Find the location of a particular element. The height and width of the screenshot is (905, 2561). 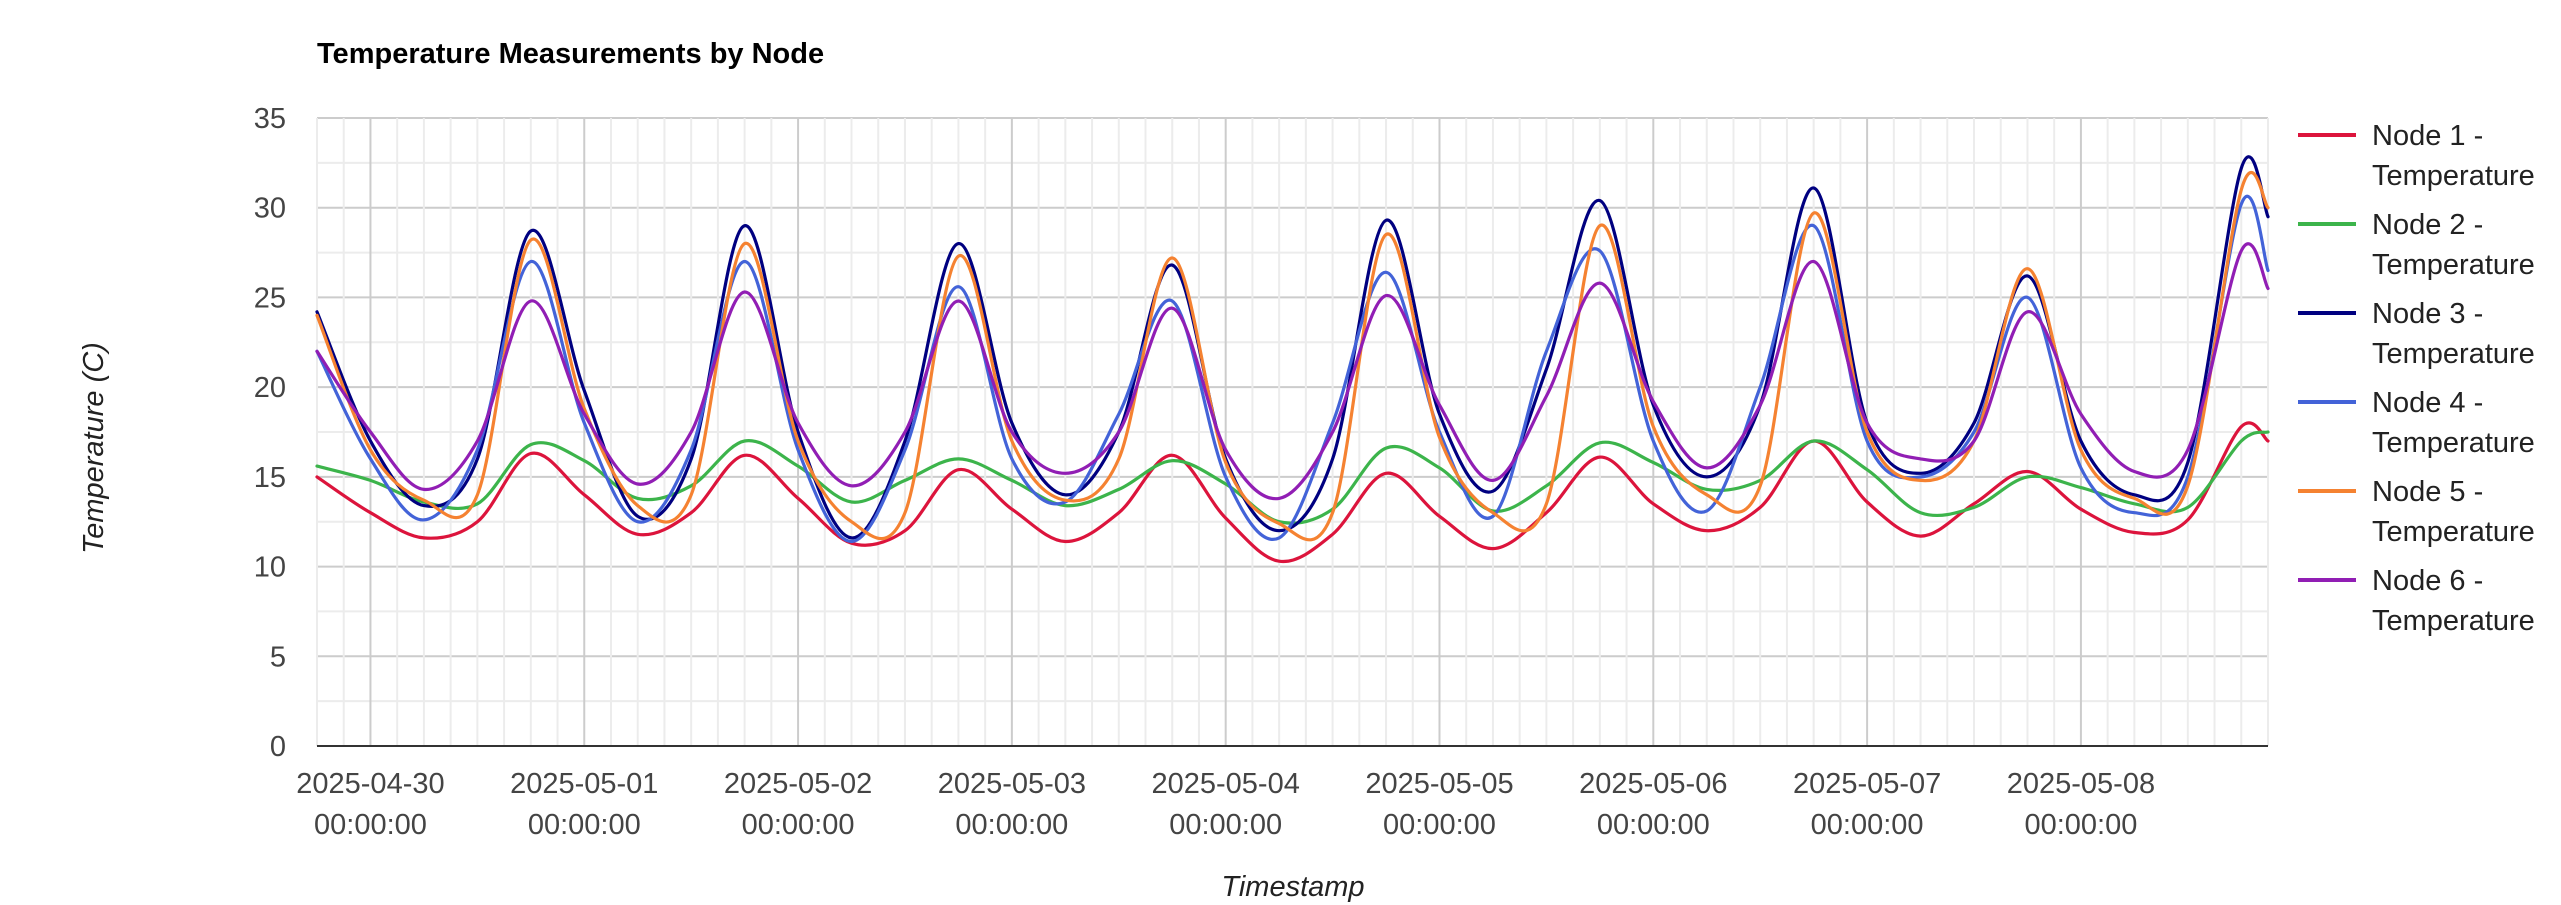

legend-label: Node 3 -Temperature is located at coordinates (2453, 334).